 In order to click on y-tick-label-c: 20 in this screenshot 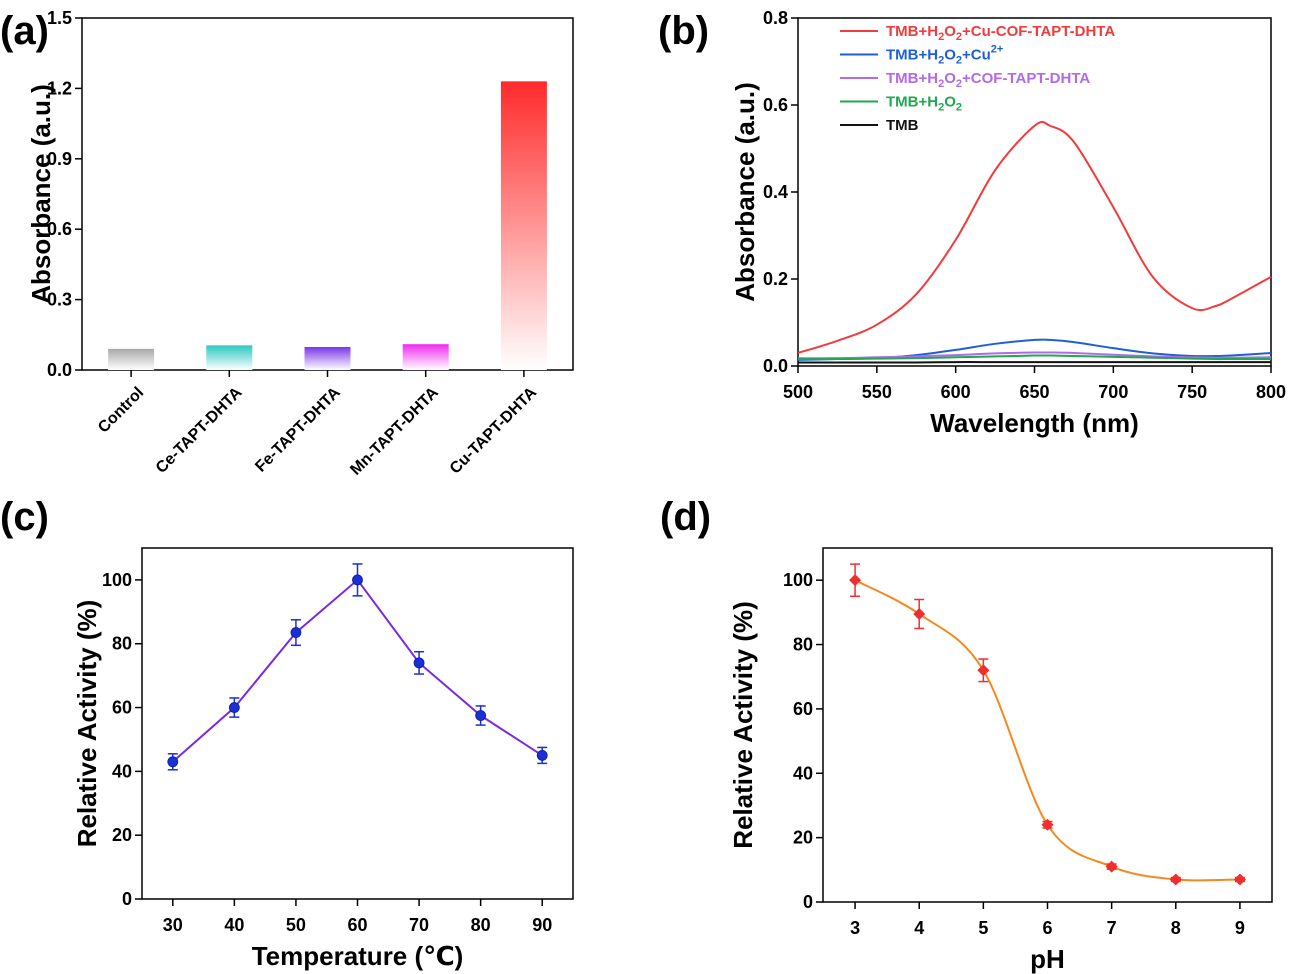, I will do `click(122, 835)`.